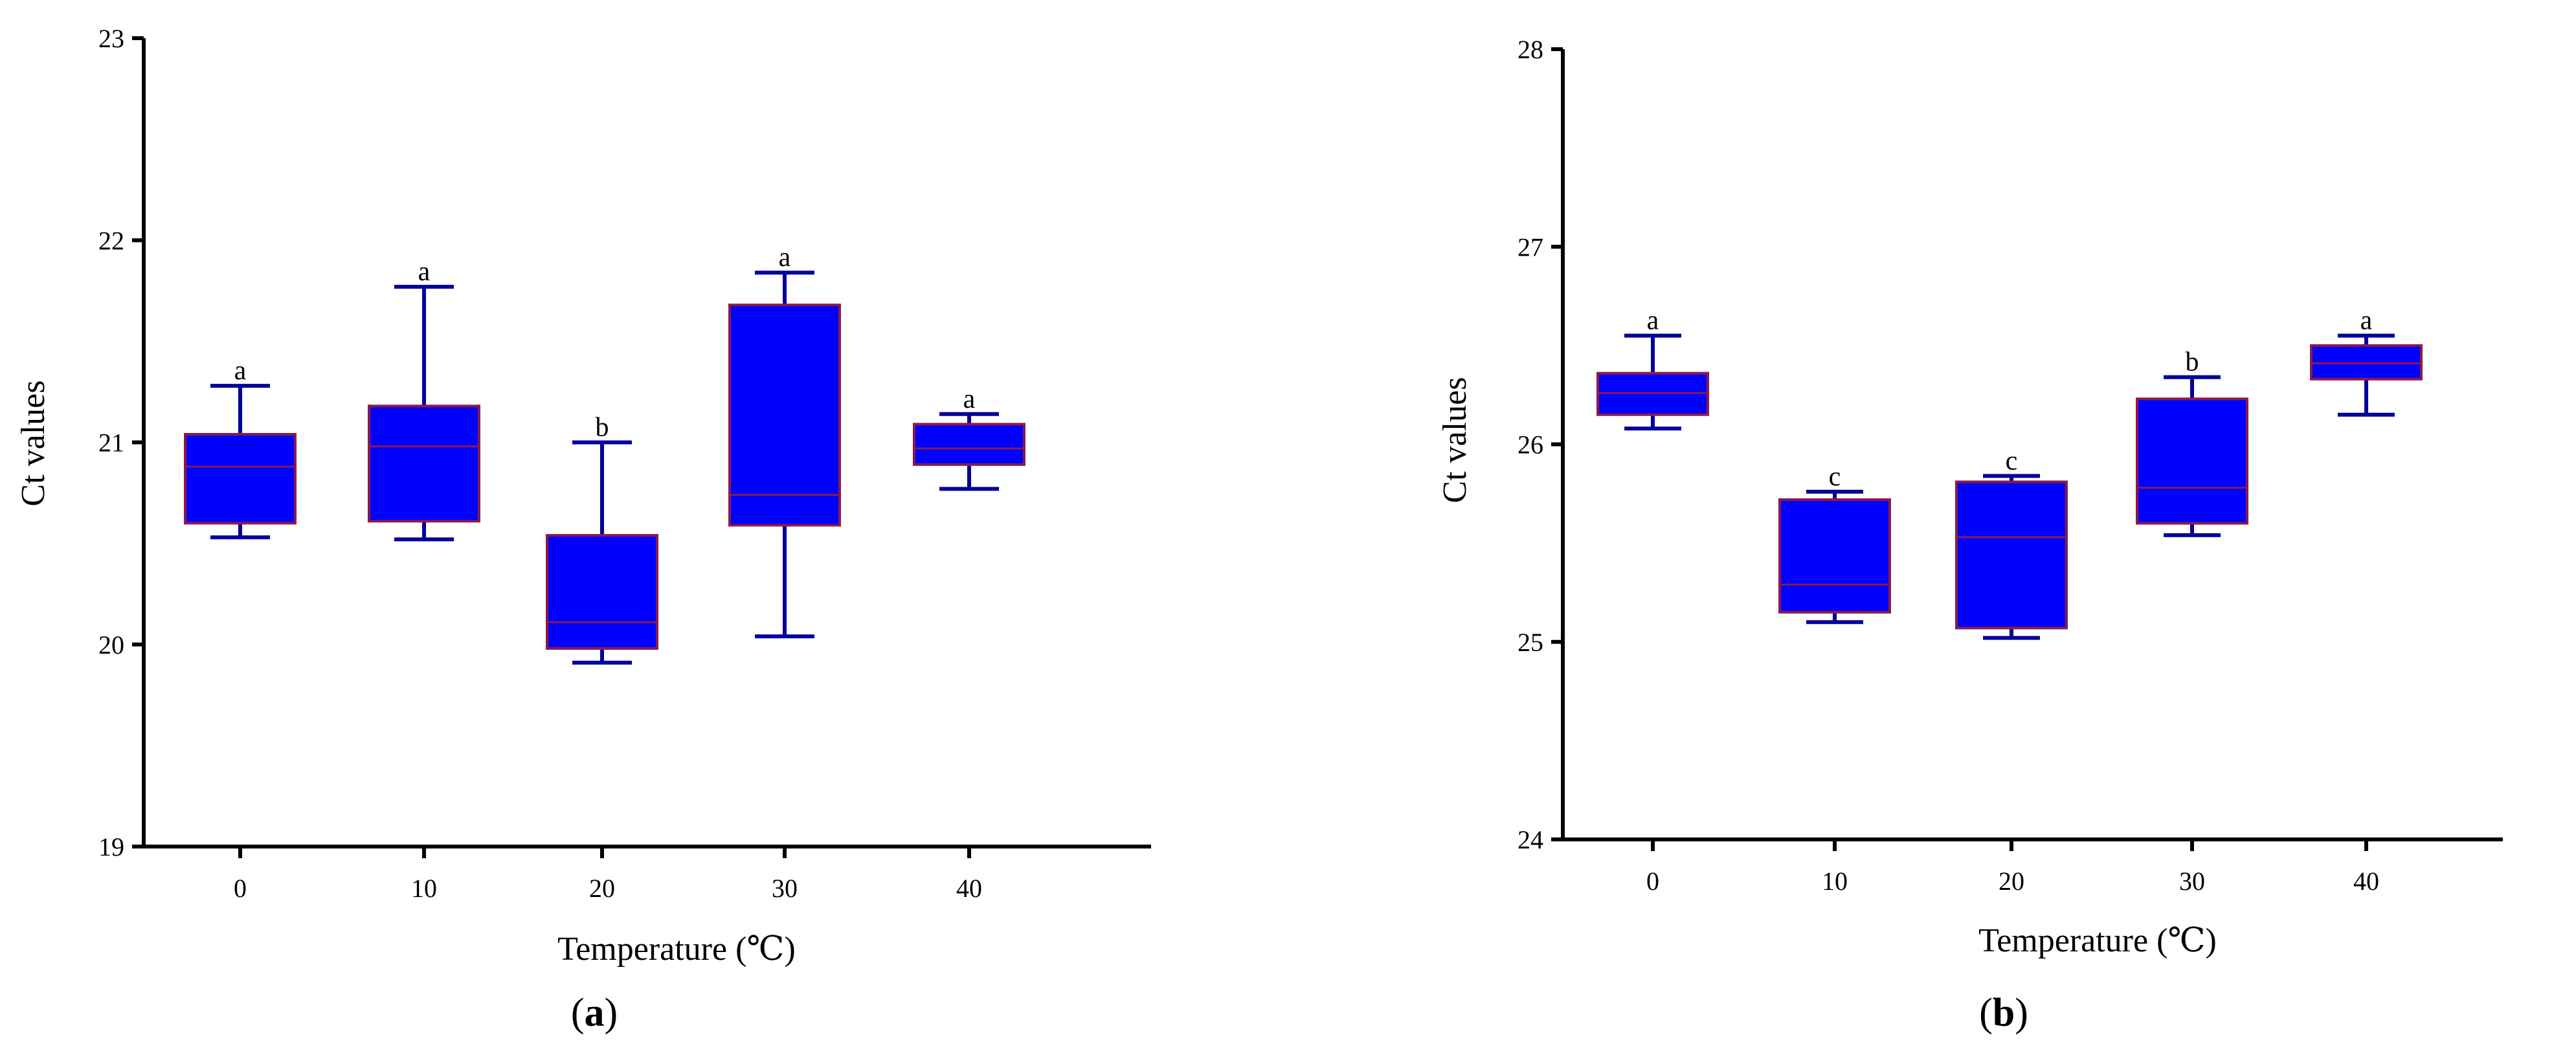  What do you see at coordinates (111, 39) in the screenshot?
I see `panel-a-y-tick-label: 23` at bounding box center [111, 39].